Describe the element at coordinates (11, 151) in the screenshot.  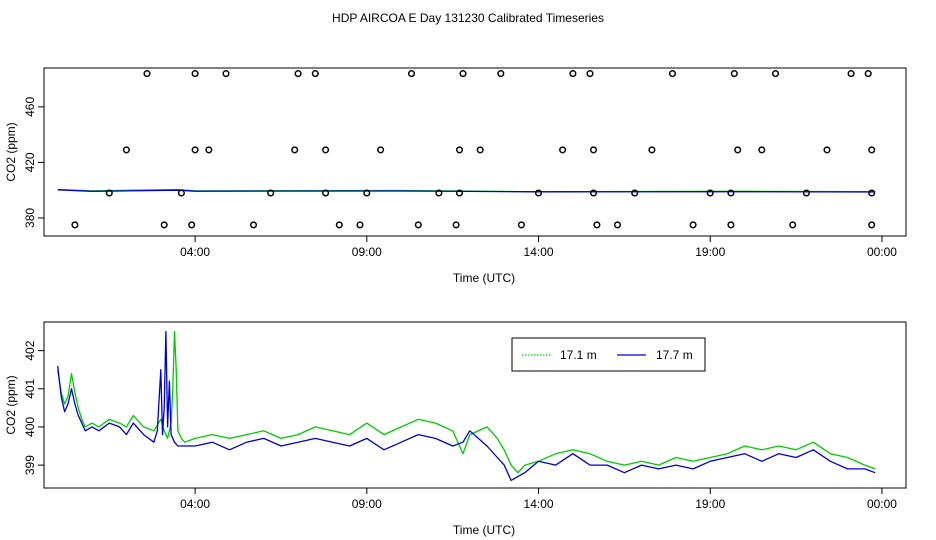
I see `top-panel-y-label: CO2 (ppm)` at that location.